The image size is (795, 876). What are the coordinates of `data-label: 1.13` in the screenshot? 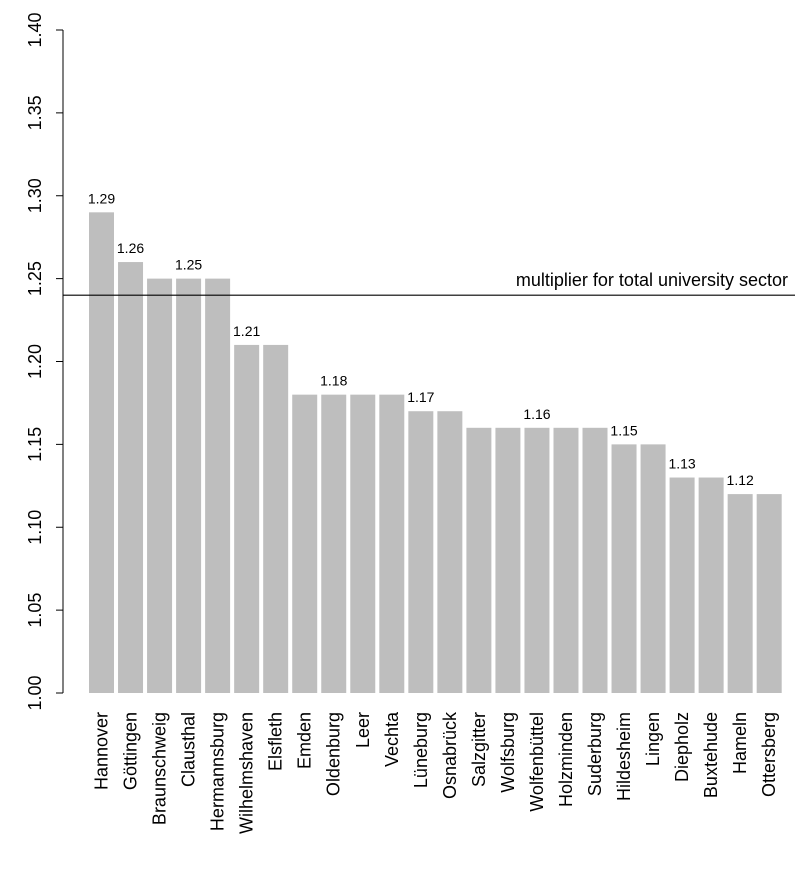 It's located at (681, 464).